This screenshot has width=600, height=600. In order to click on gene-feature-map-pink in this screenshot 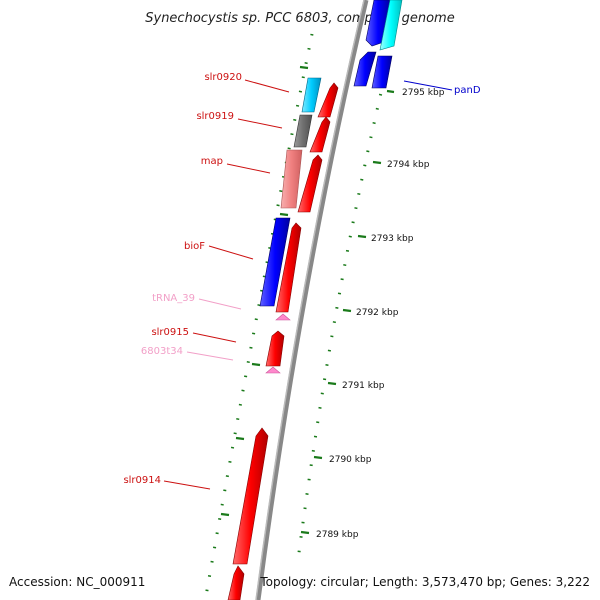, I will do `click(291, 179)`.